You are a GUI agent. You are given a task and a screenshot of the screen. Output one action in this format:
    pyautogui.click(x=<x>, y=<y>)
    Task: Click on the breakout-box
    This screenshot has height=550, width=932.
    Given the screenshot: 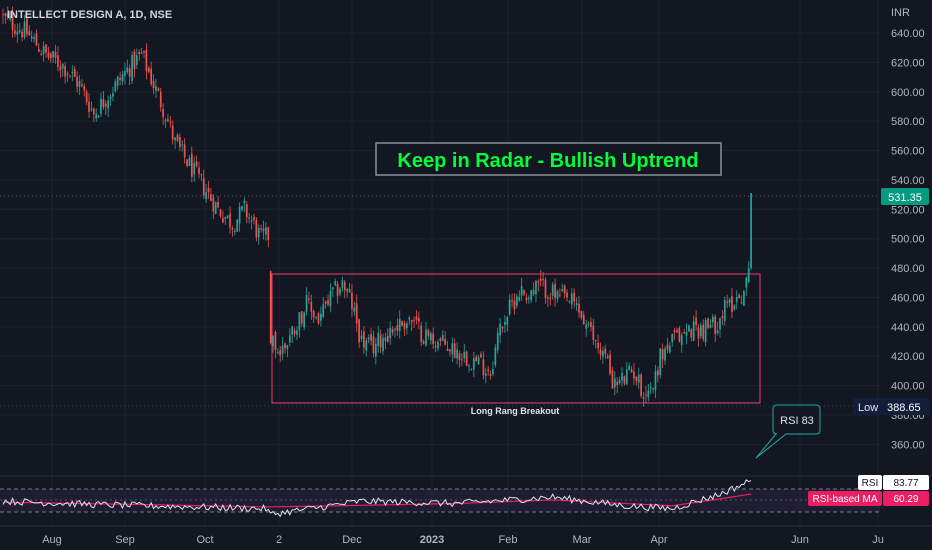 What is the action you would take?
    pyautogui.click(x=516, y=338)
    